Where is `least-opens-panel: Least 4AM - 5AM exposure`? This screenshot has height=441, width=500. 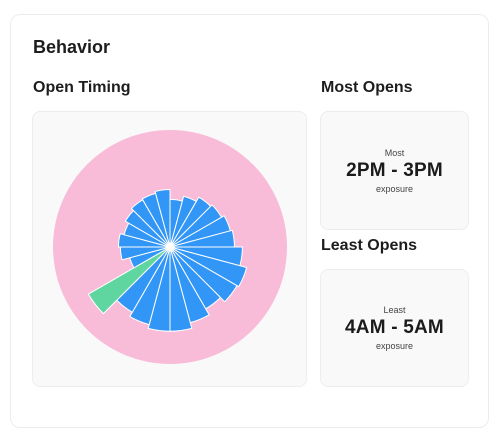 least-opens-panel: Least 4AM - 5AM exposure is located at coordinates (394, 328).